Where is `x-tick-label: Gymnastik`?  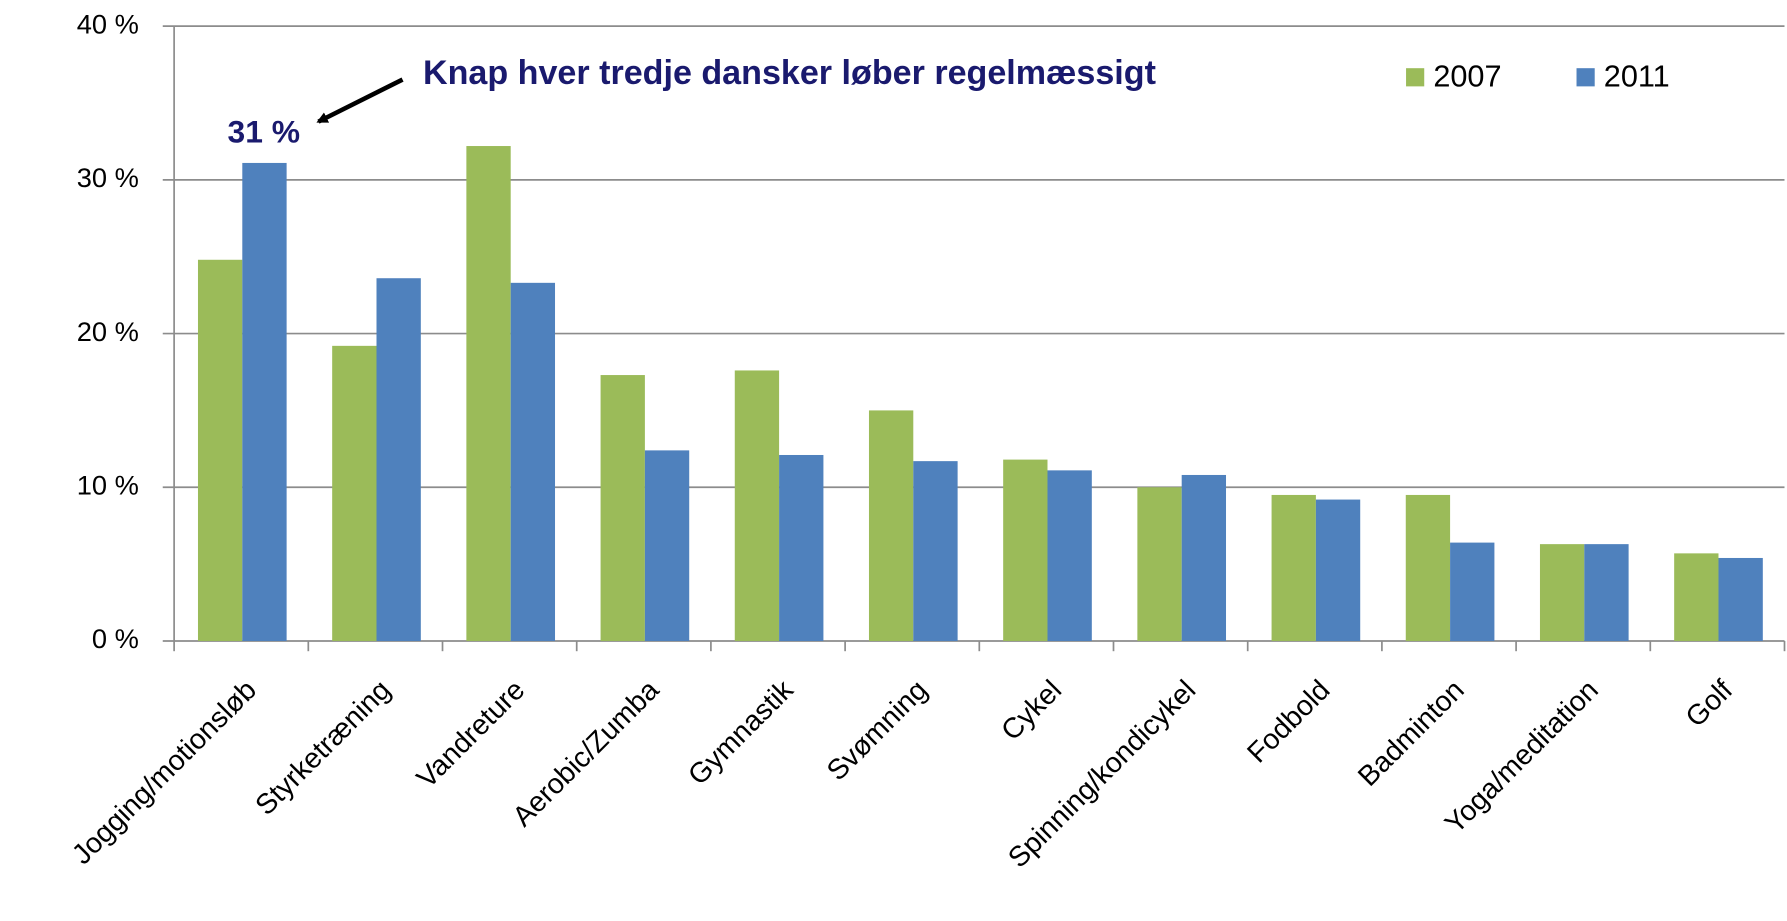
x-tick-label: Gymnastik is located at coordinates (741, 732).